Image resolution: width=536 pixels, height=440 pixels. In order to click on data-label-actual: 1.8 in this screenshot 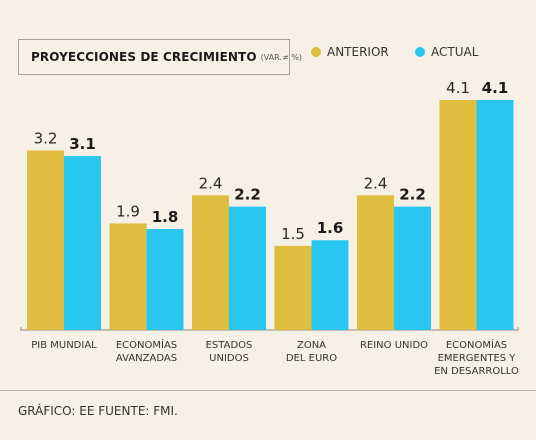, I will do `click(165, 217)`.